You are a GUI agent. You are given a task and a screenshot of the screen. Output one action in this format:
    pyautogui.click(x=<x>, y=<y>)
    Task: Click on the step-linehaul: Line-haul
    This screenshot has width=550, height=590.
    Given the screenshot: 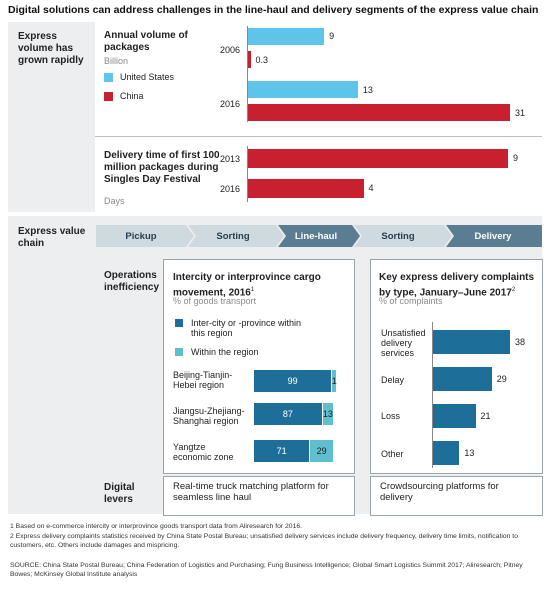 What is the action you would take?
    pyautogui.click(x=316, y=236)
    